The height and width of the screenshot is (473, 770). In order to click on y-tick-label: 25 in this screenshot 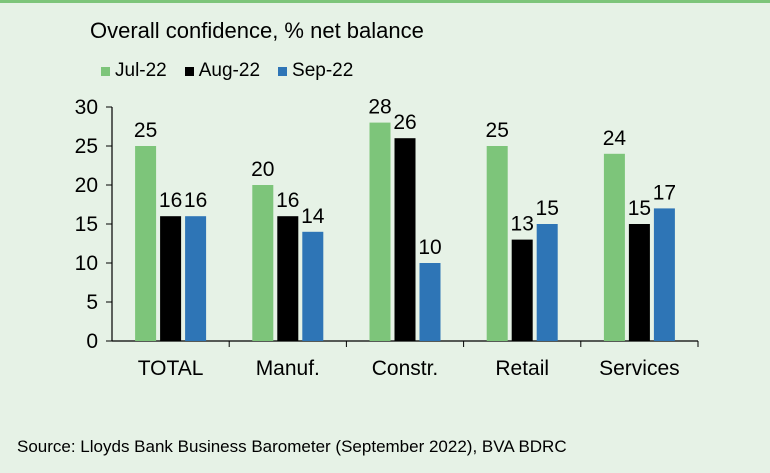, I will do `click(86, 146)`.